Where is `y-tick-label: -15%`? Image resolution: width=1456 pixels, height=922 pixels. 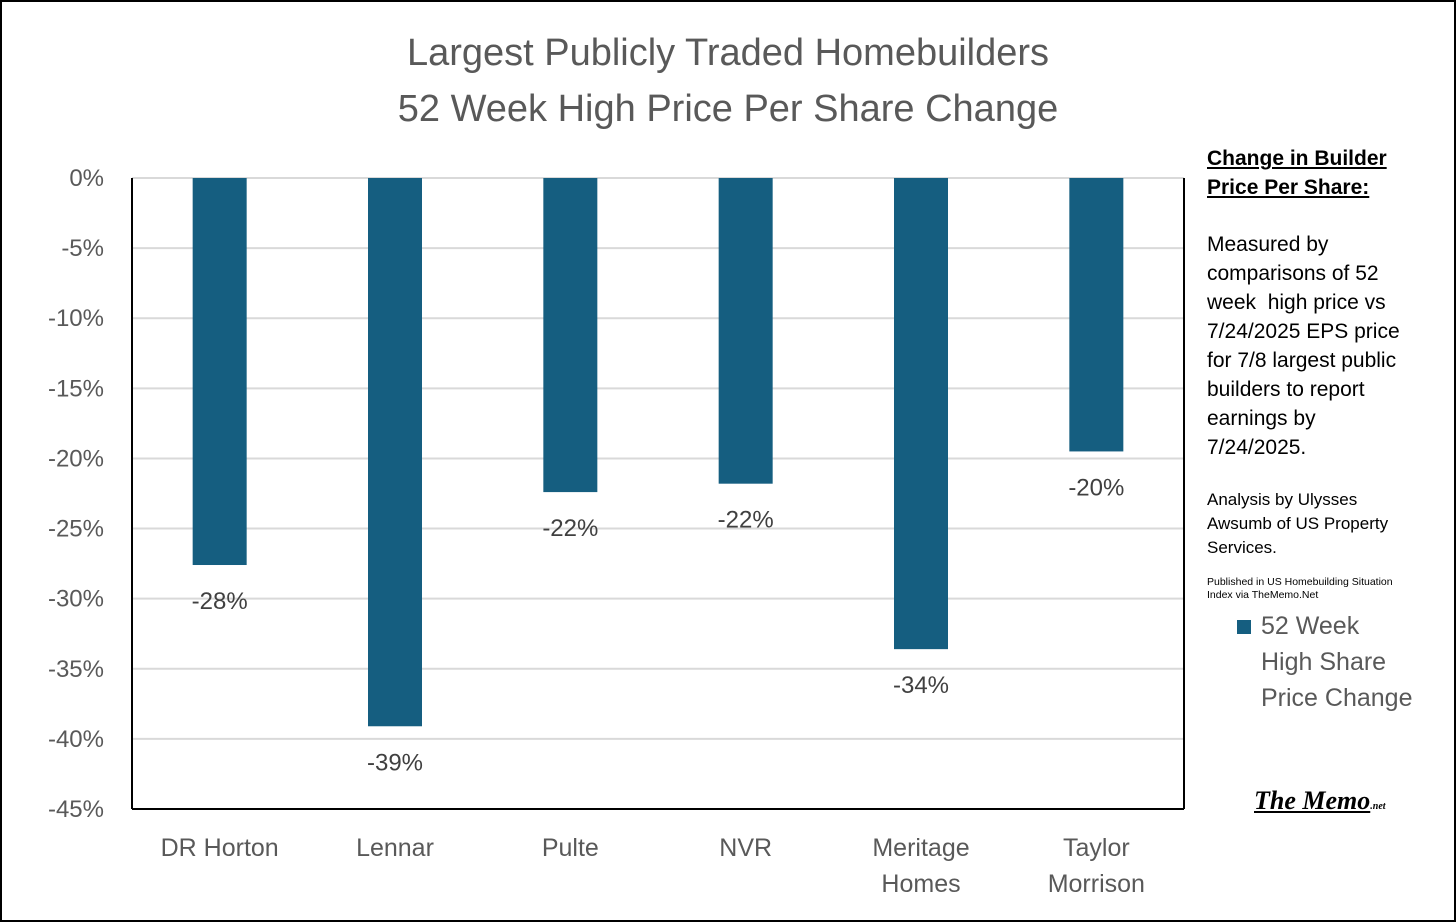 y-tick-label: -15% is located at coordinates (76, 388).